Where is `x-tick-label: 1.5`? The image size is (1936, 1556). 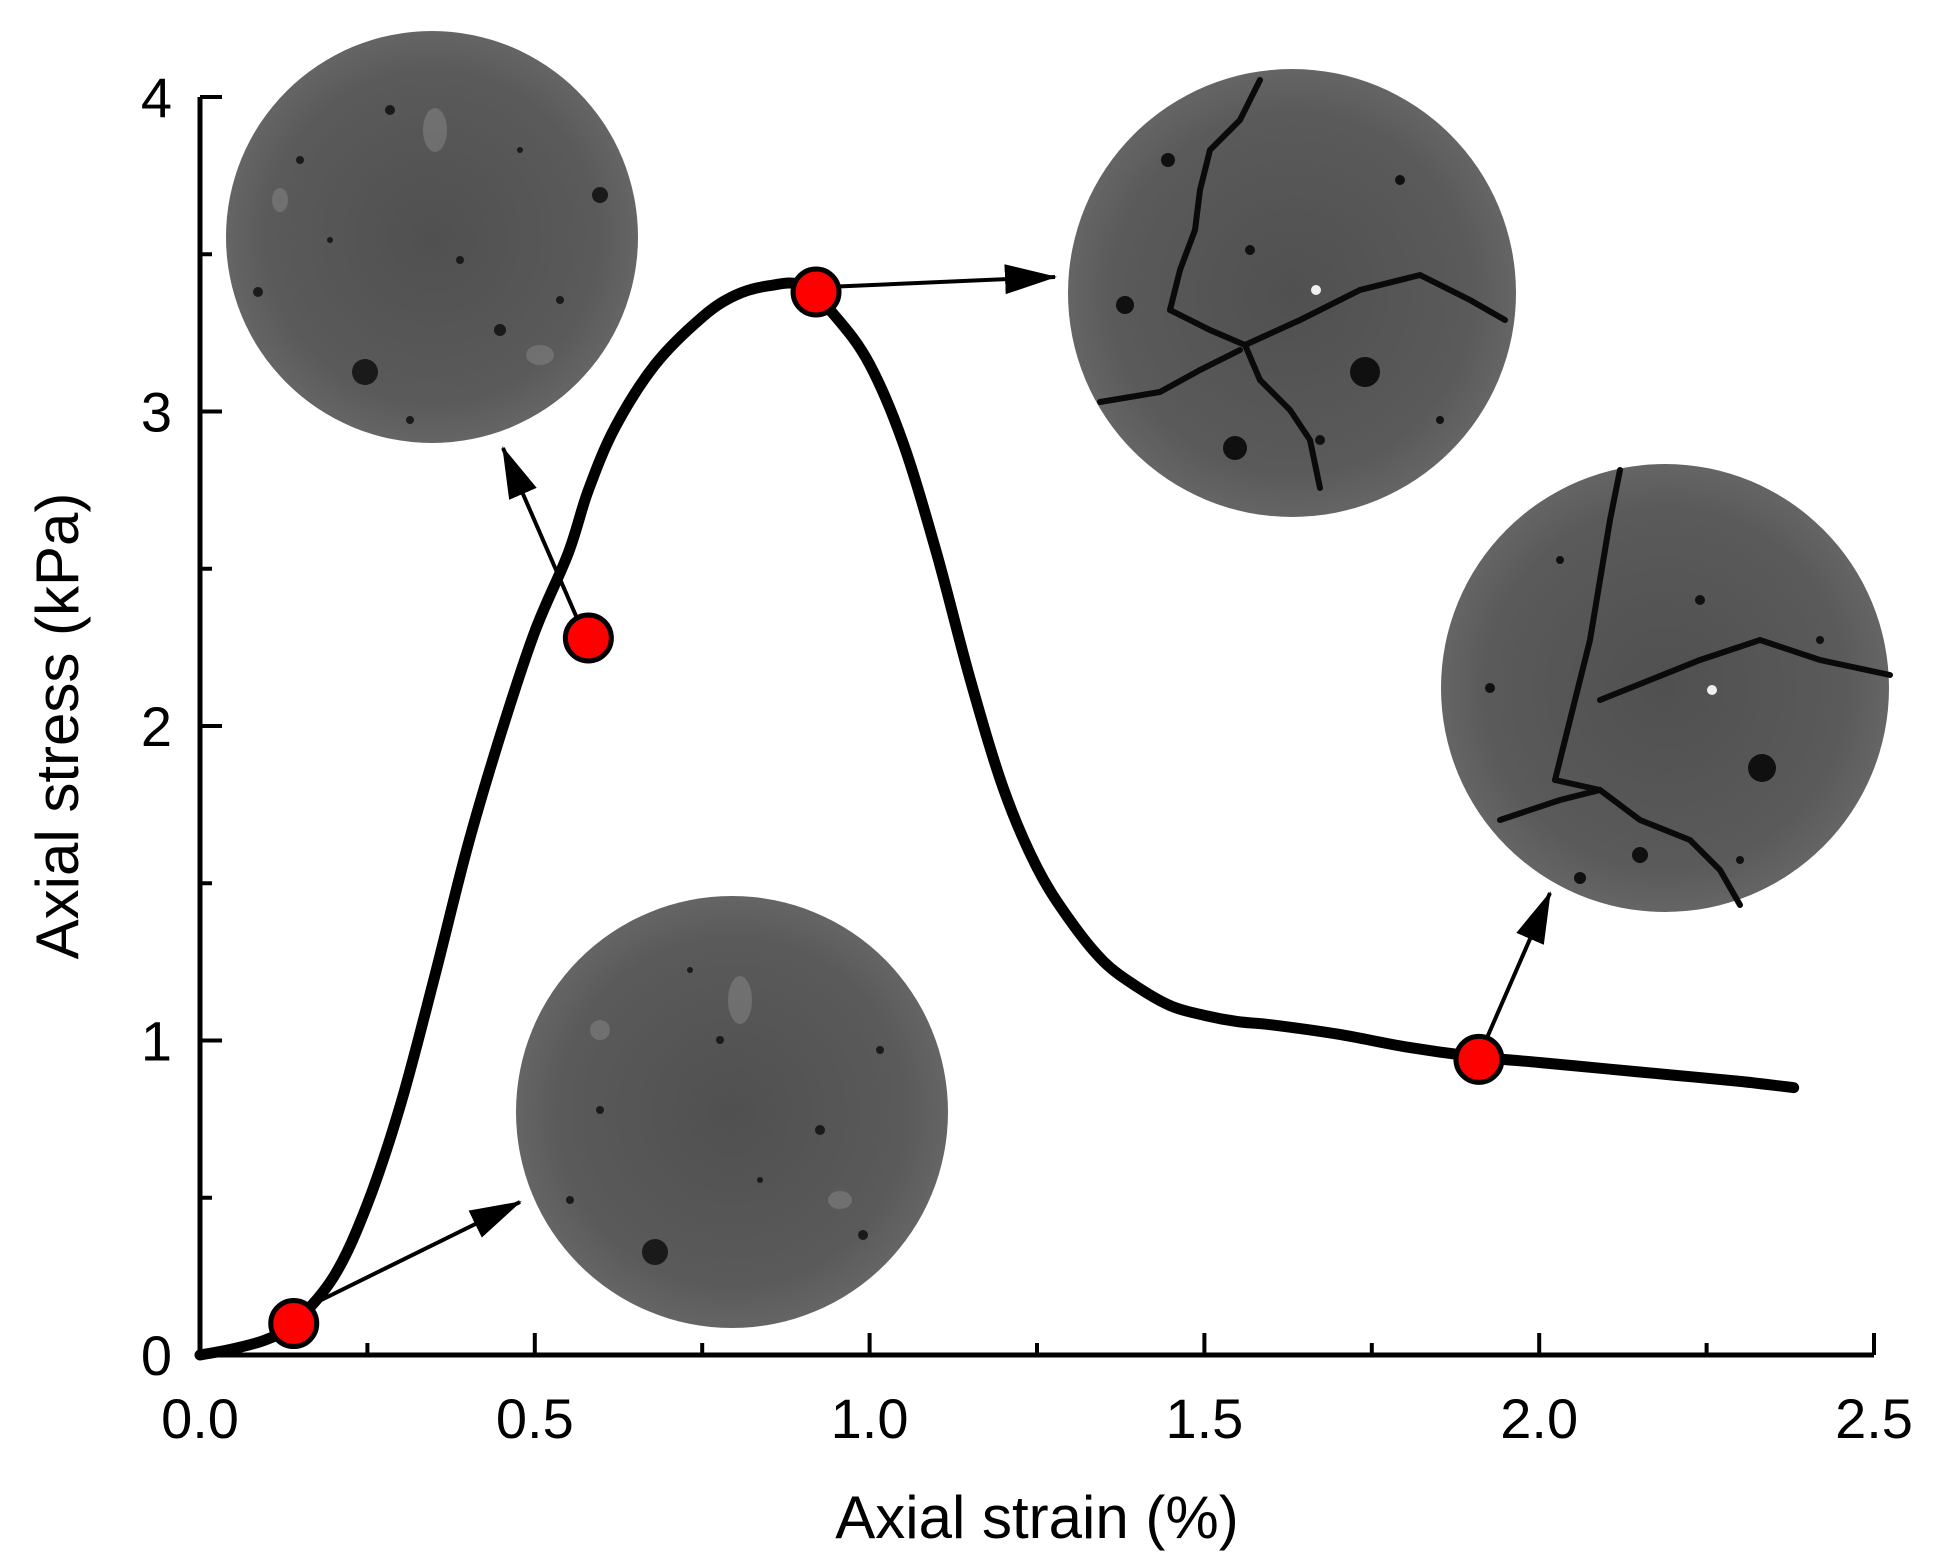
x-tick-label: 1.5 is located at coordinates (1204, 1418).